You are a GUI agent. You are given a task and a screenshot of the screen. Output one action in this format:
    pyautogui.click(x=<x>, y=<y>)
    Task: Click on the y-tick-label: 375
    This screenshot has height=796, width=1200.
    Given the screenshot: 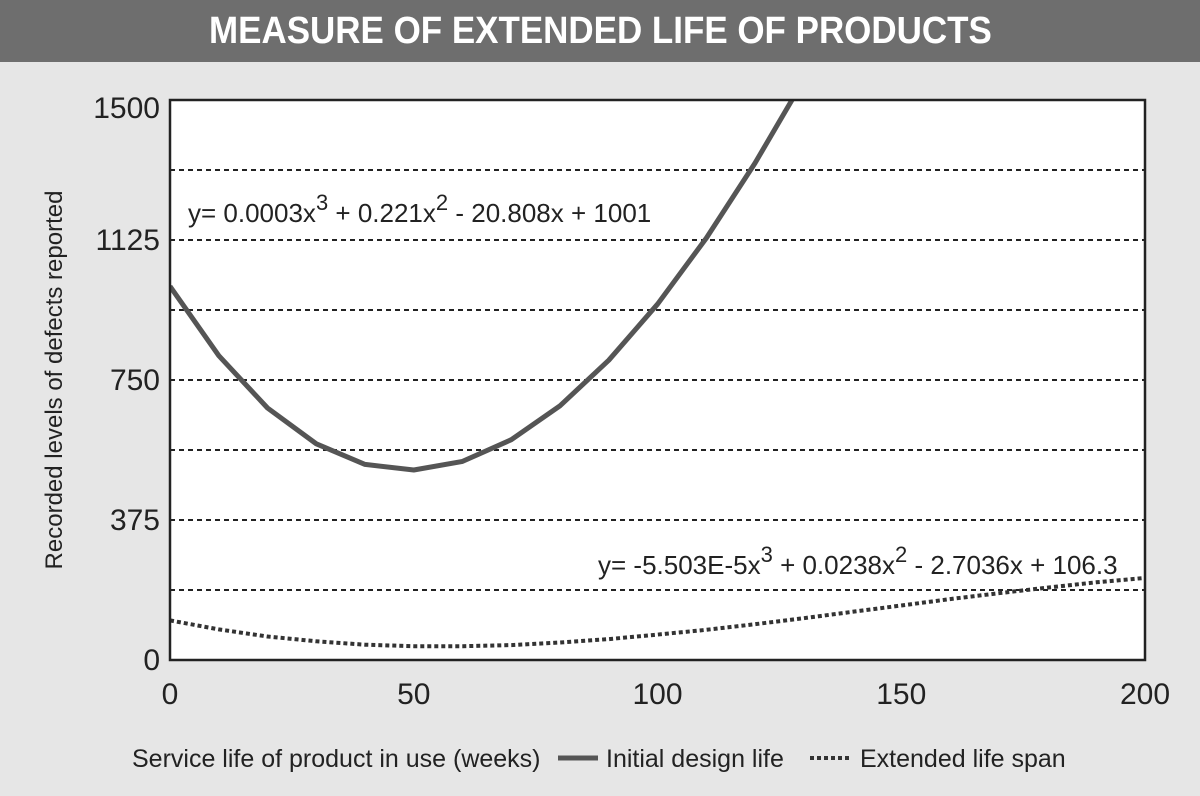 What is the action you would take?
    pyautogui.click(x=135, y=520)
    